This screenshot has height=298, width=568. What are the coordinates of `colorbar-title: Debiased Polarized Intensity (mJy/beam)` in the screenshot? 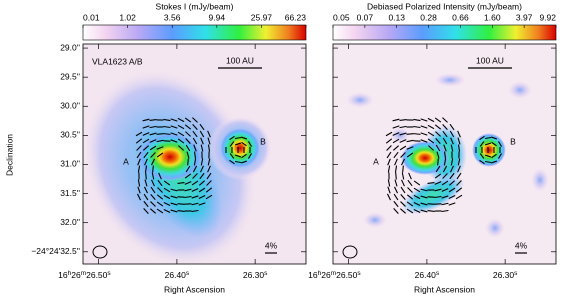 It's located at (444, 6).